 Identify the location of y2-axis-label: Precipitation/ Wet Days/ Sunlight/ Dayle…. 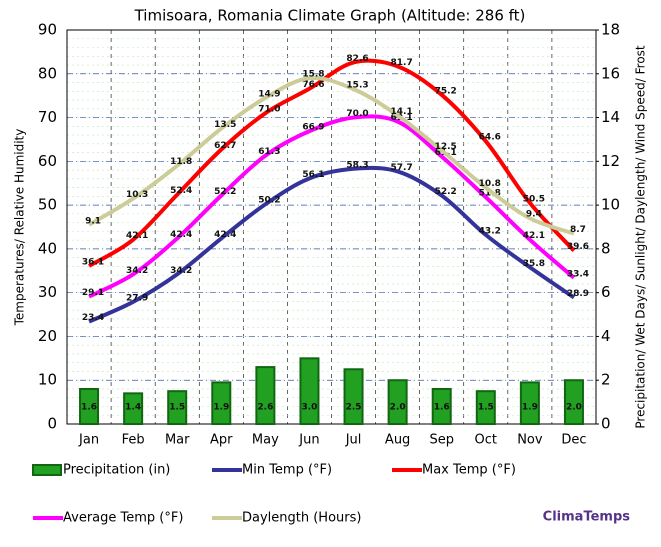
(641, 237).